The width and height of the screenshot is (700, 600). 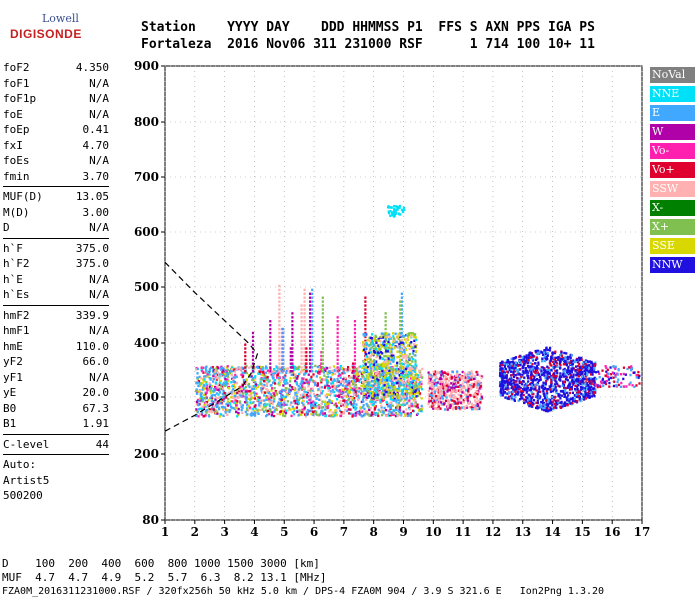 What do you see at coordinates (56, 378) in the screenshot?
I see `param-row: yF1 N/A` at bounding box center [56, 378].